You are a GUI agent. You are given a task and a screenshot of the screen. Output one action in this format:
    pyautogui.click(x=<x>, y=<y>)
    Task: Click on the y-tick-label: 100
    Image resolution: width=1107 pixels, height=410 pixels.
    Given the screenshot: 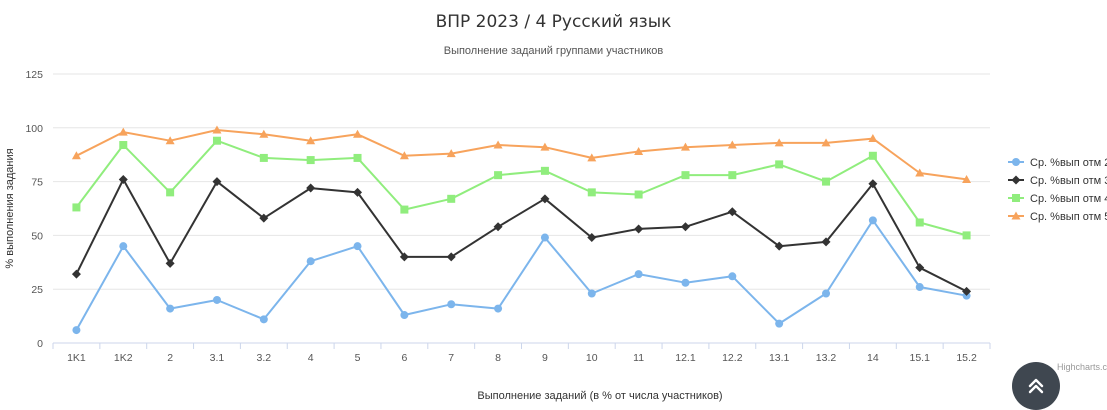 What is the action you would take?
    pyautogui.click(x=34, y=129)
    